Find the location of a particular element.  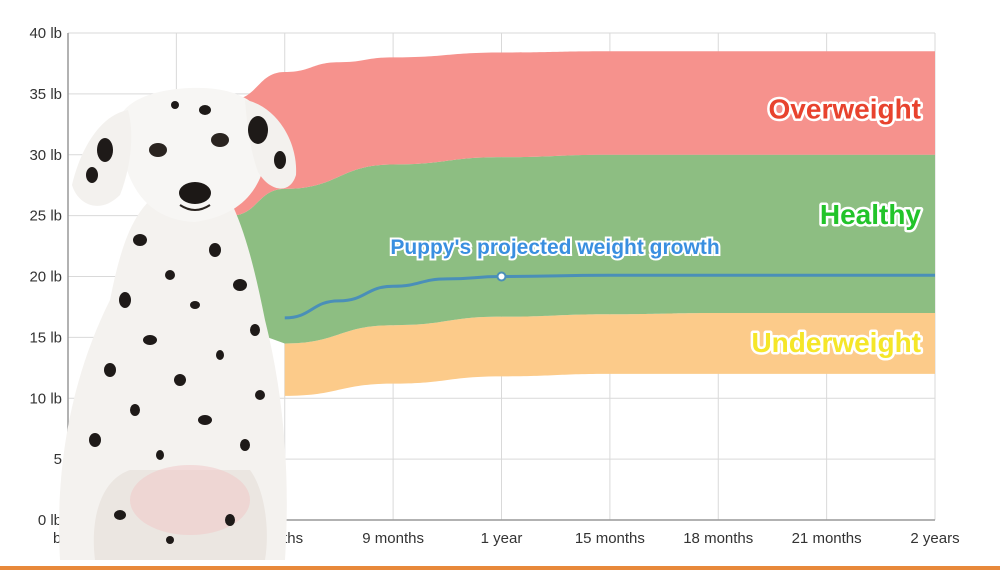

band-underweight is located at coordinates (609, 354).